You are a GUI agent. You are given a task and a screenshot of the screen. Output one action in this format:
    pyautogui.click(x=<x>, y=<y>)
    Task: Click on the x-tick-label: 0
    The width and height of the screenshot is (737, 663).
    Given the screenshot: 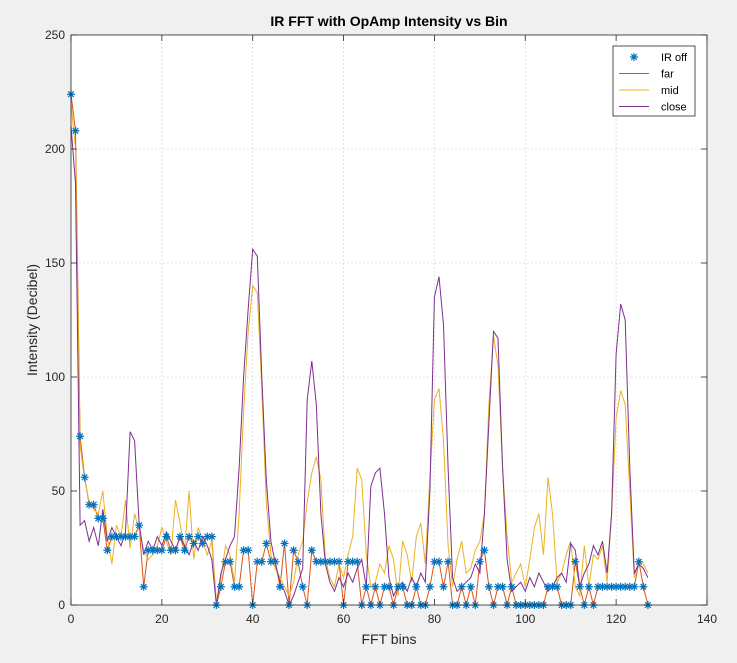 What is the action you would take?
    pyautogui.click(x=71, y=619)
    